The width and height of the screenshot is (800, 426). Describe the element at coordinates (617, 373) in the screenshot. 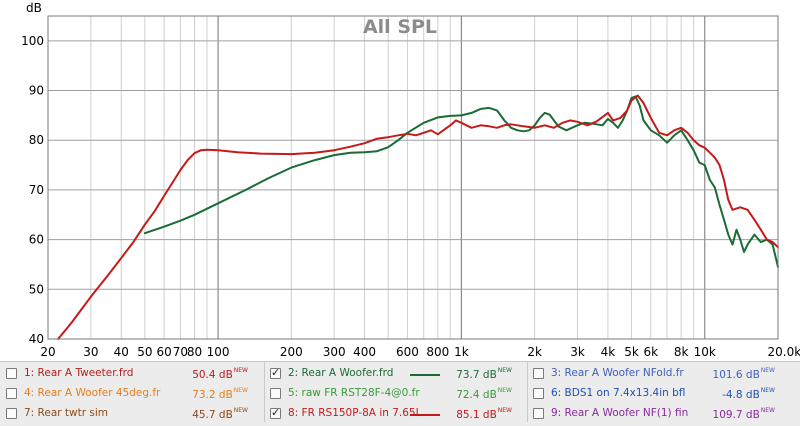

I see `legend-label: 3: Rear A Woofer NFold.fr` at that location.